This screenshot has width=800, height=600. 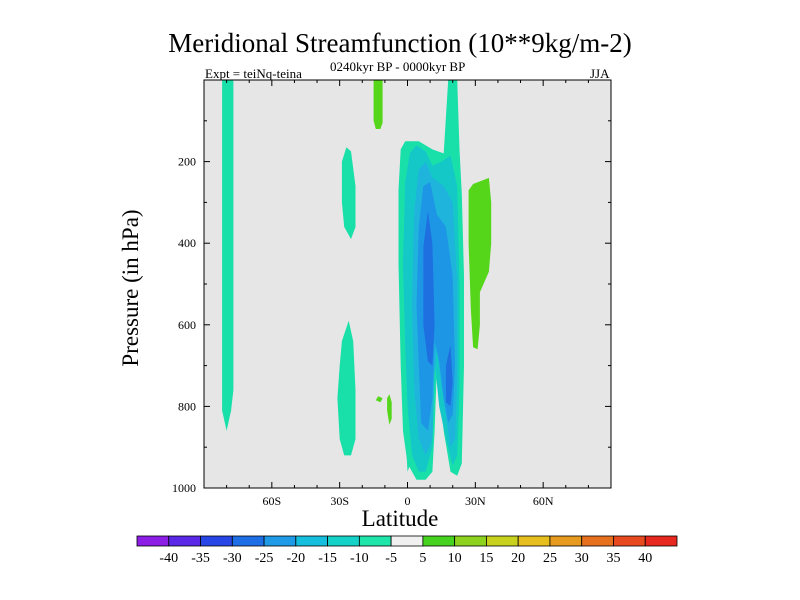 I want to click on x-tick-label: 60N, so click(x=543, y=501).